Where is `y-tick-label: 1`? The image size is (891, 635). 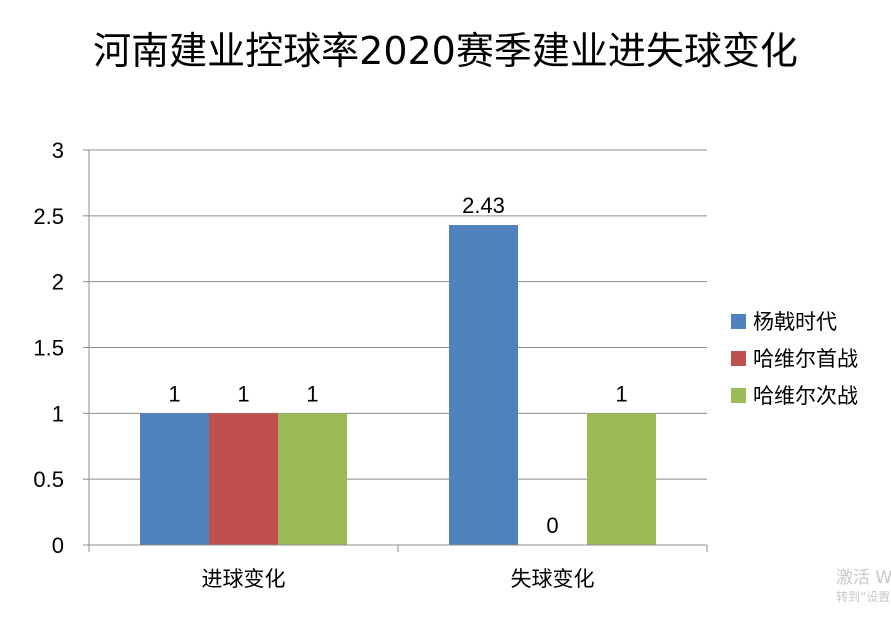 y-tick-label: 1 is located at coordinates (58, 413).